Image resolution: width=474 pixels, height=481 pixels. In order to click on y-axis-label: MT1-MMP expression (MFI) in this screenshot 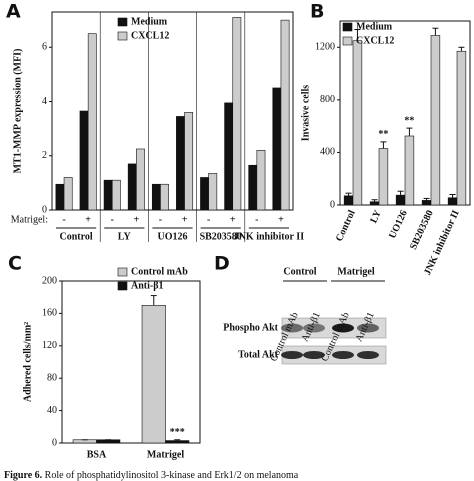, I will do `click(17, 111)`.